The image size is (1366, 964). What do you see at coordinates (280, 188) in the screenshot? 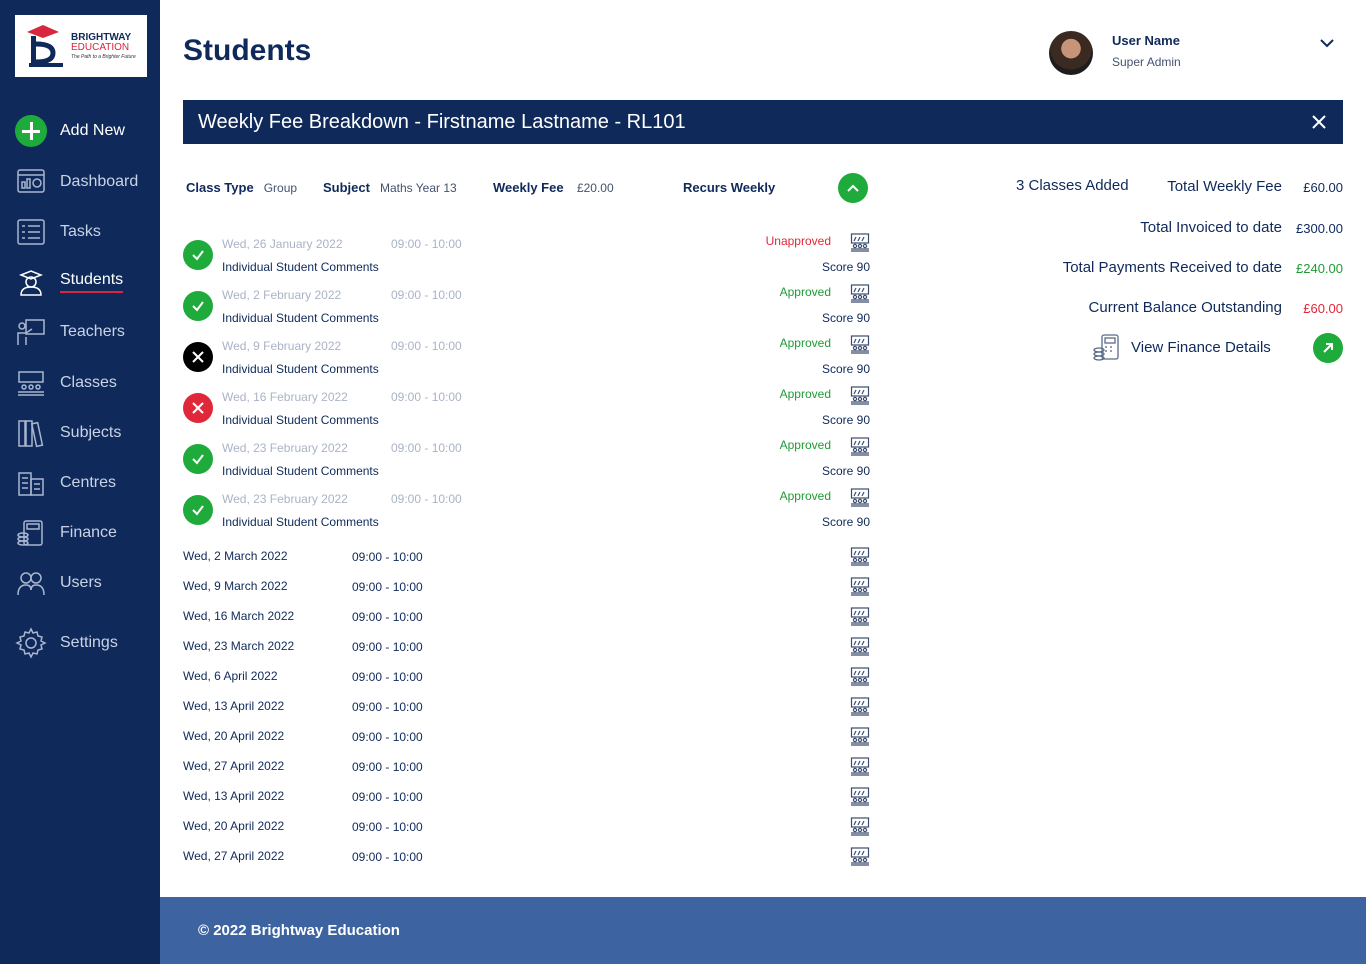
I see `class-type-value: Group` at bounding box center [280, 188].